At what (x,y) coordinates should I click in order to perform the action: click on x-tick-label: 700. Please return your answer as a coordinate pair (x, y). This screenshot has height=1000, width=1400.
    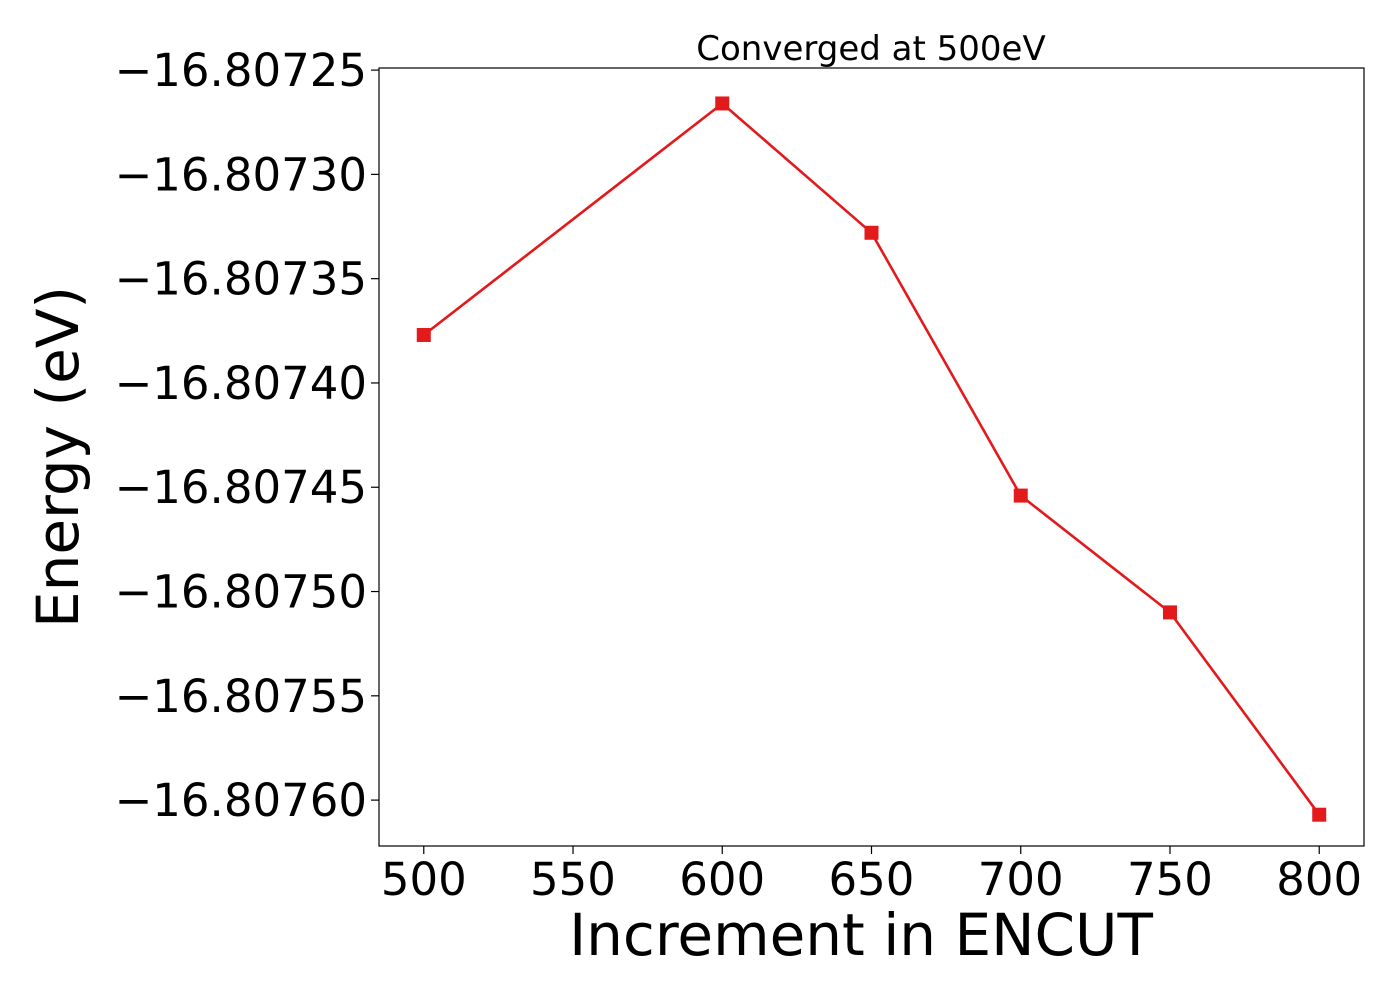
    Looking at the image, I should click on (1021, 879).